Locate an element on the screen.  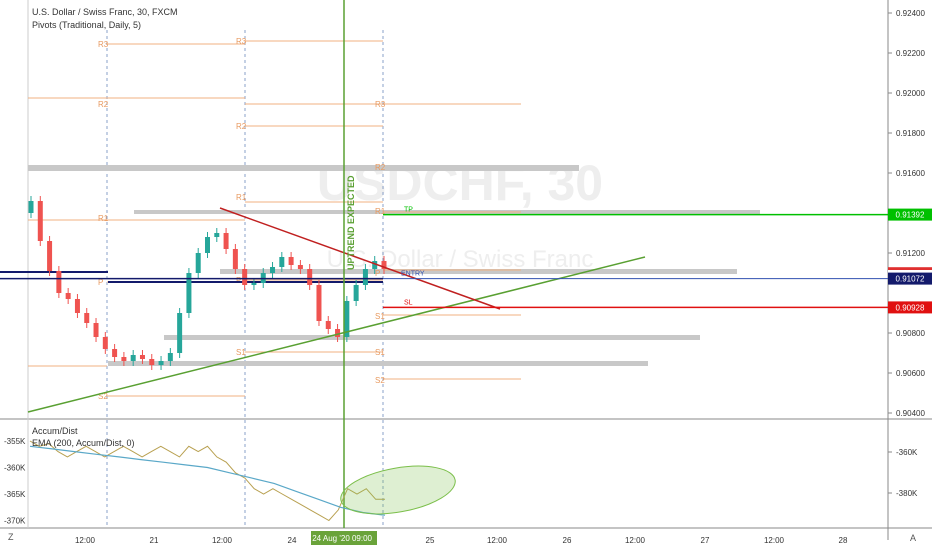
y-tick-label-7: 0.90600 is located at coordinates (910, 373).